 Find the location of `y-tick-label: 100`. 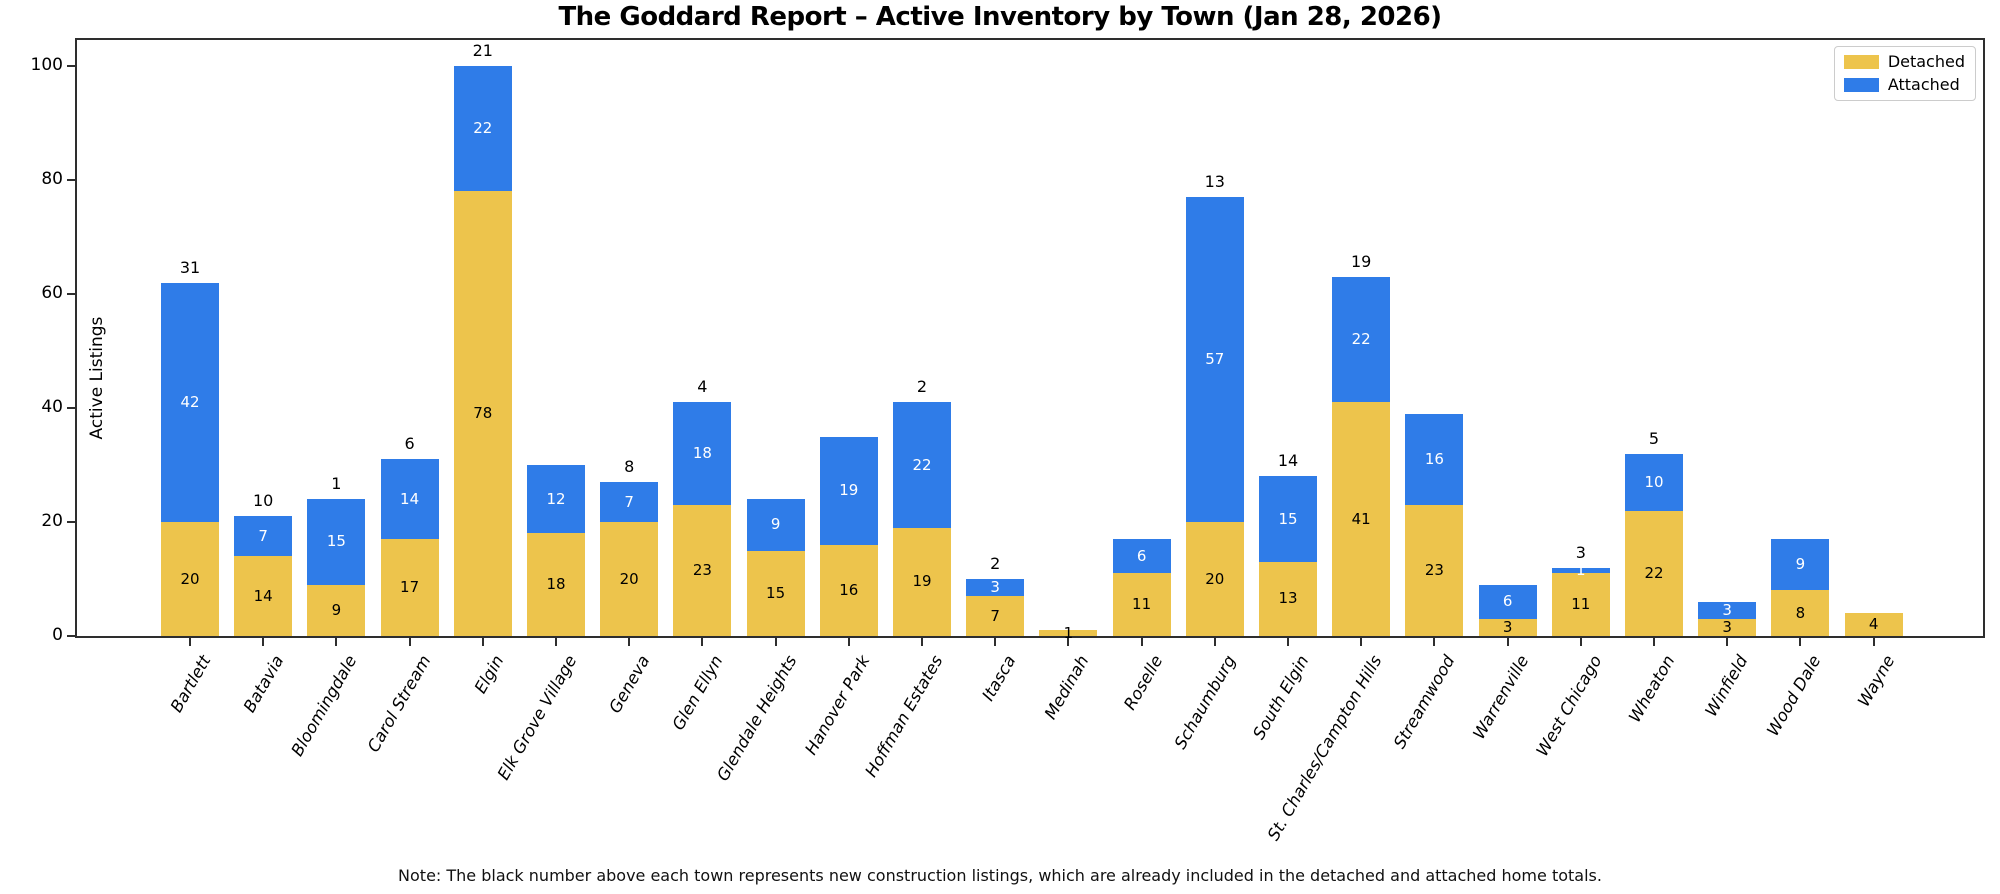

y-tick-label: 100 is located at coordinates (46, 65).